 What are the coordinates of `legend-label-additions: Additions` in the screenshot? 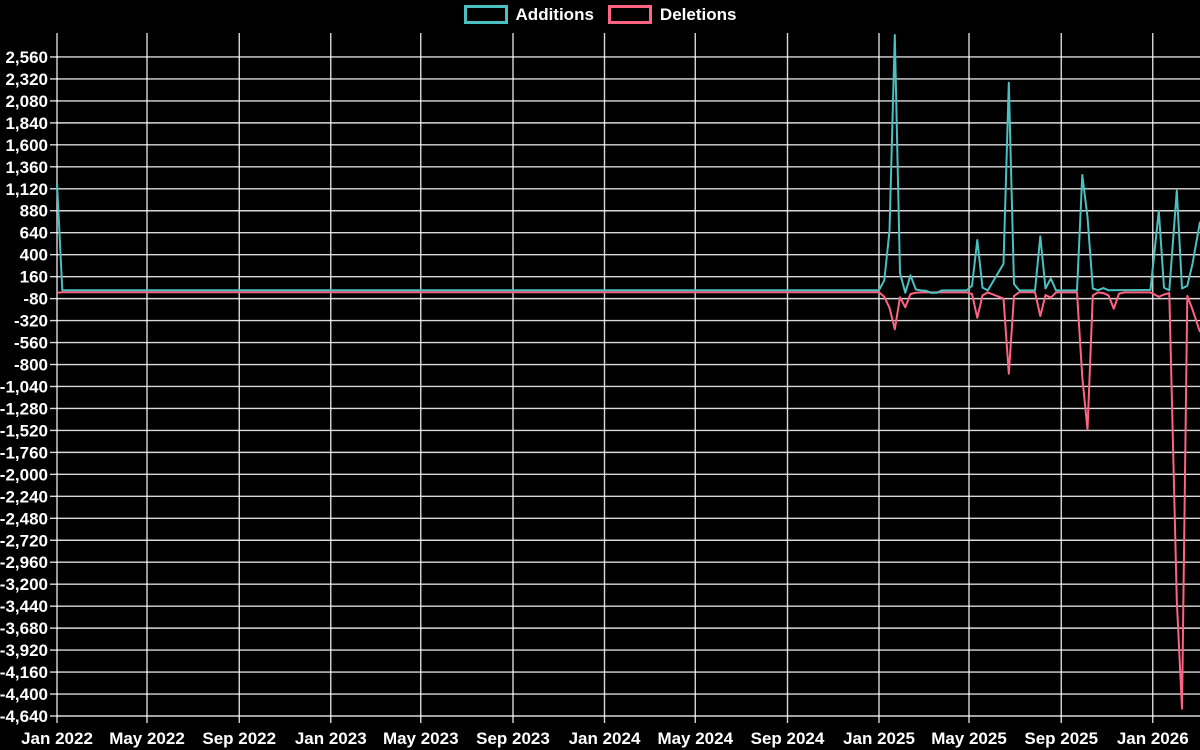 It's located at (554, 14).